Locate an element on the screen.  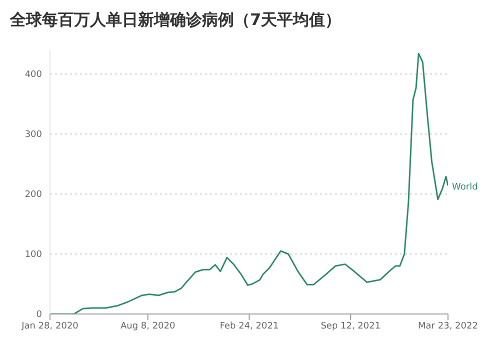
y-tick-label: 0 is located at coordinates (39, 315).